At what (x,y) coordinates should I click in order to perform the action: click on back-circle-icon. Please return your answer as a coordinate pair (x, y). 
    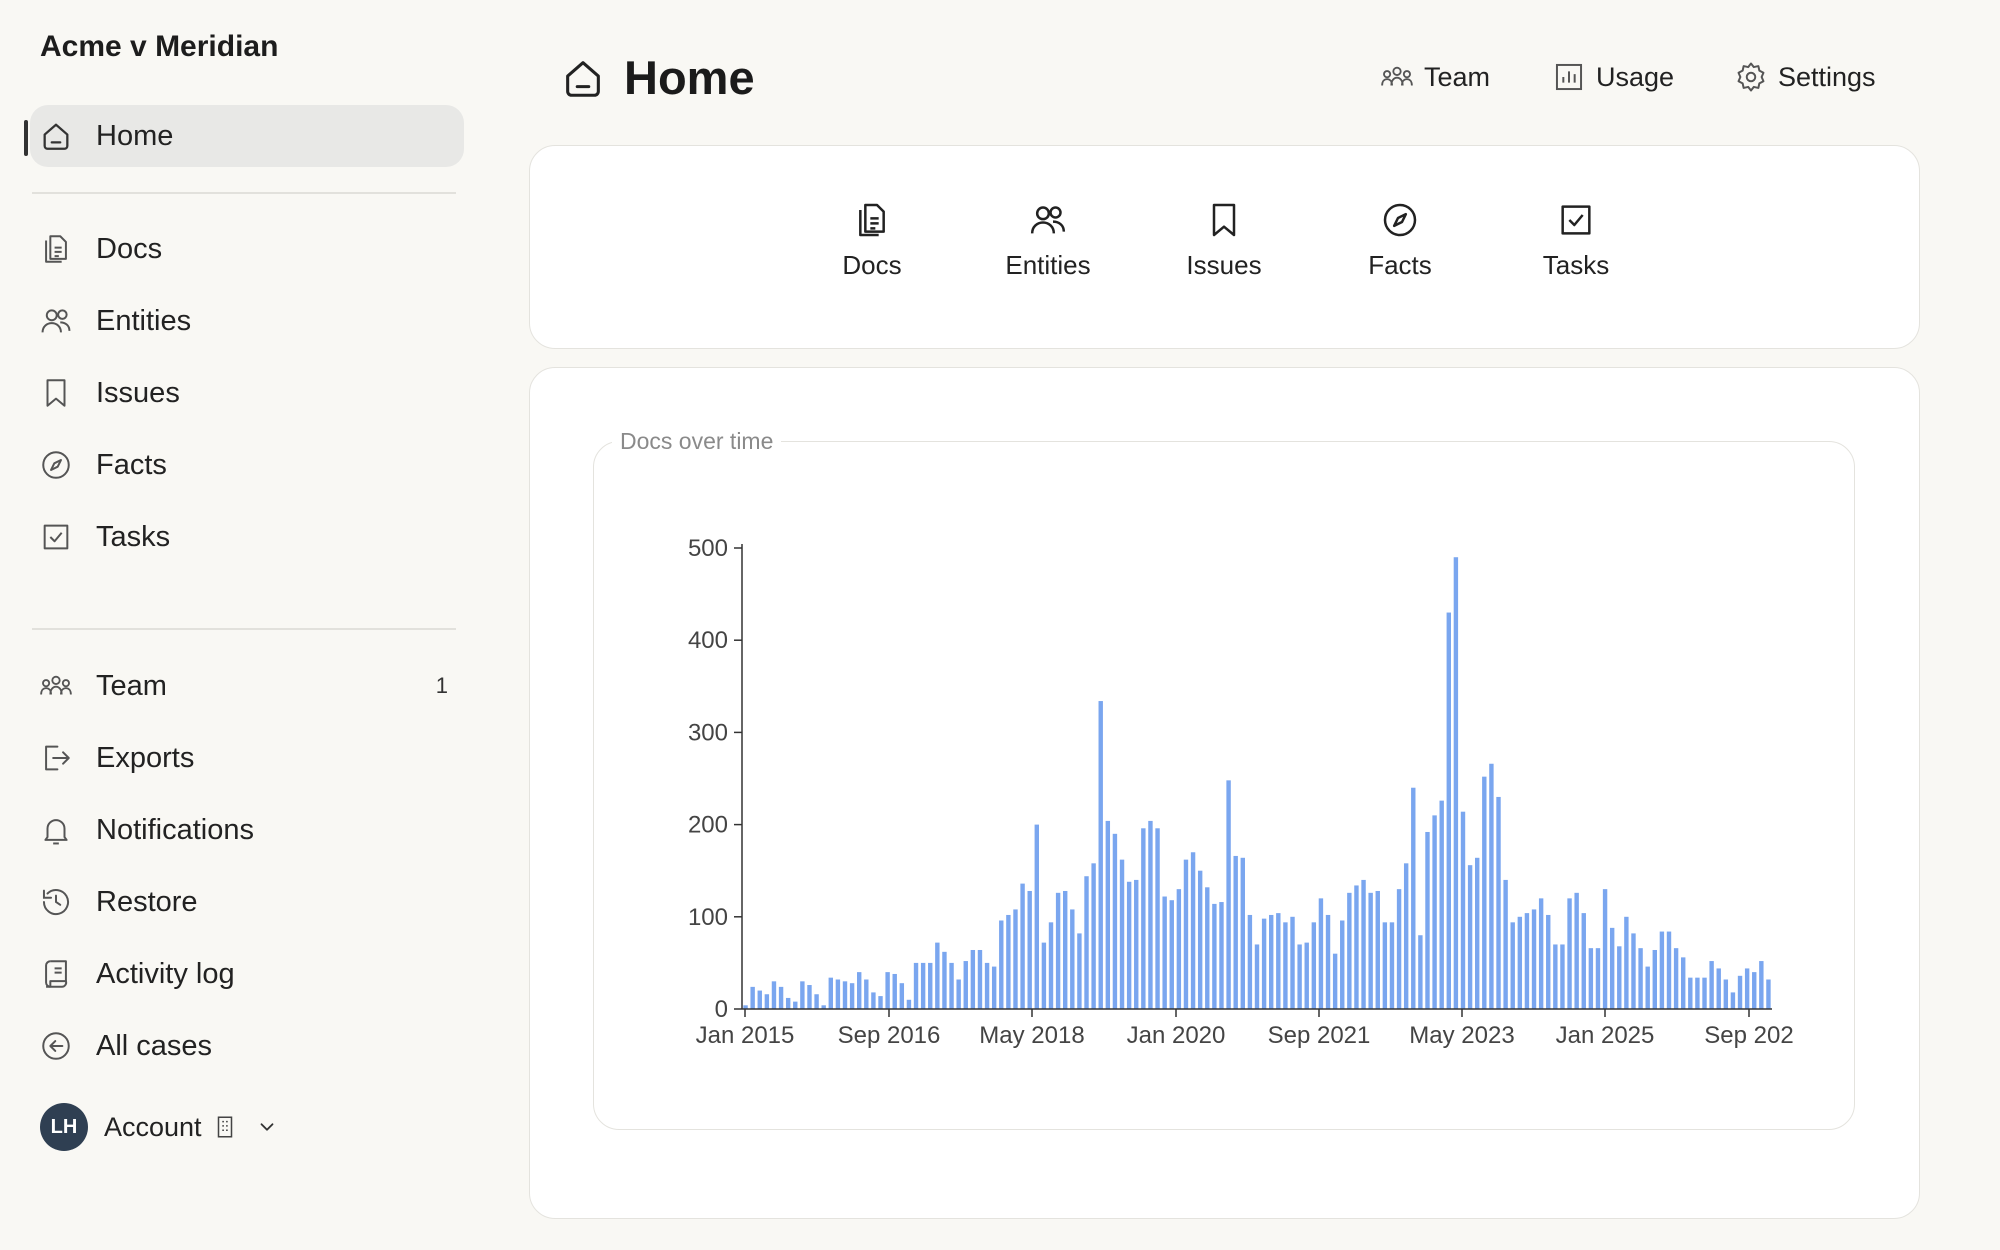
    Looking at the image, I should click on (56, 1046).